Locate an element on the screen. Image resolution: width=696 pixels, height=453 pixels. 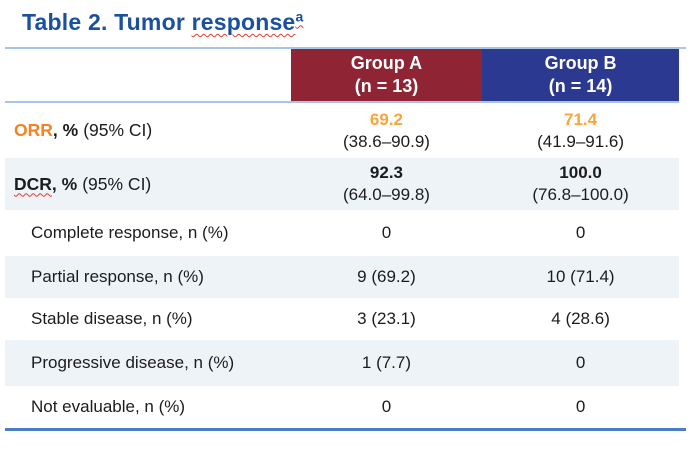
partial-response-b: 10 (71.4) is located at coordinates (580, 276).